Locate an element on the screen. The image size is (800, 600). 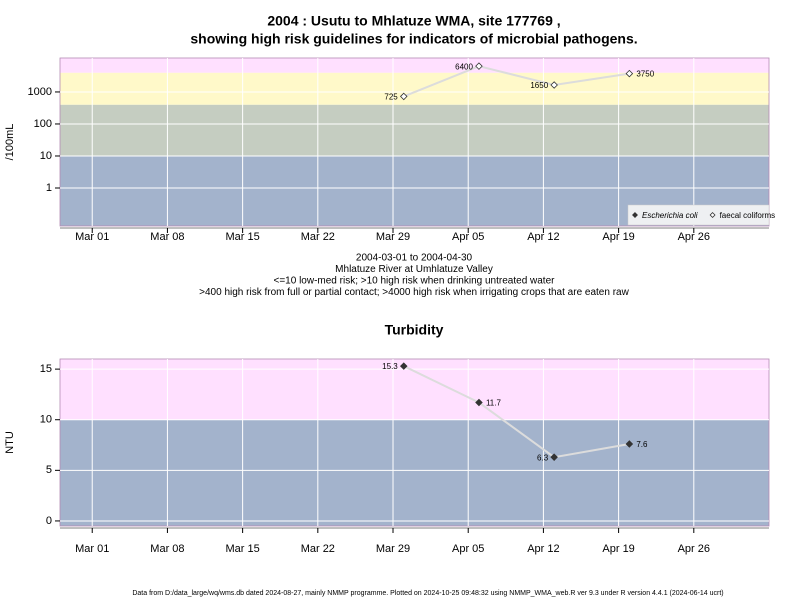
y-tick-label: 0 is located at coordinates (49, 521).